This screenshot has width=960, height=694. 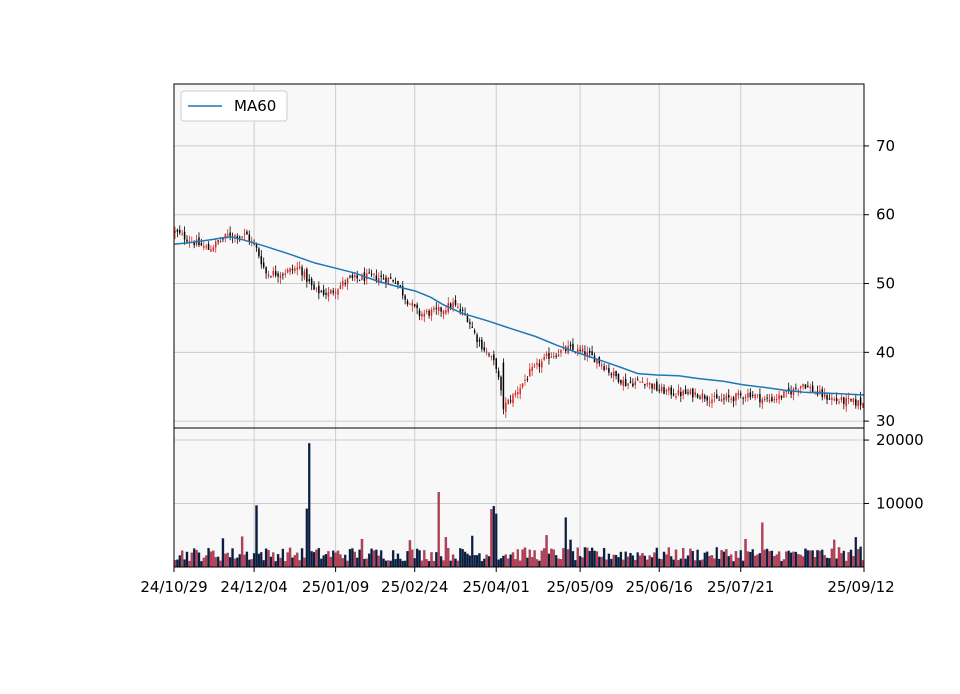 I want to click on volume-panel-frame, so click(x=519, y=497).